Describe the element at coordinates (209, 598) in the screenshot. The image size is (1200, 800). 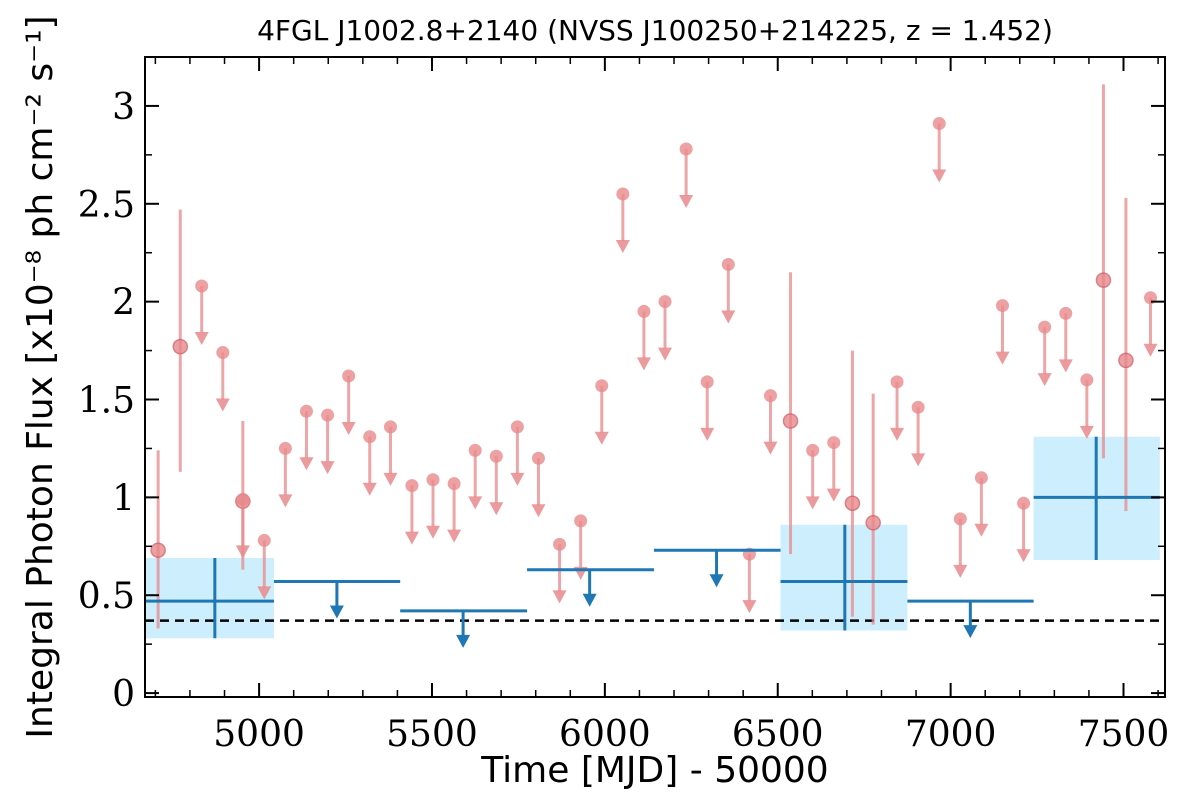
I see `long-bin-band` at that location.